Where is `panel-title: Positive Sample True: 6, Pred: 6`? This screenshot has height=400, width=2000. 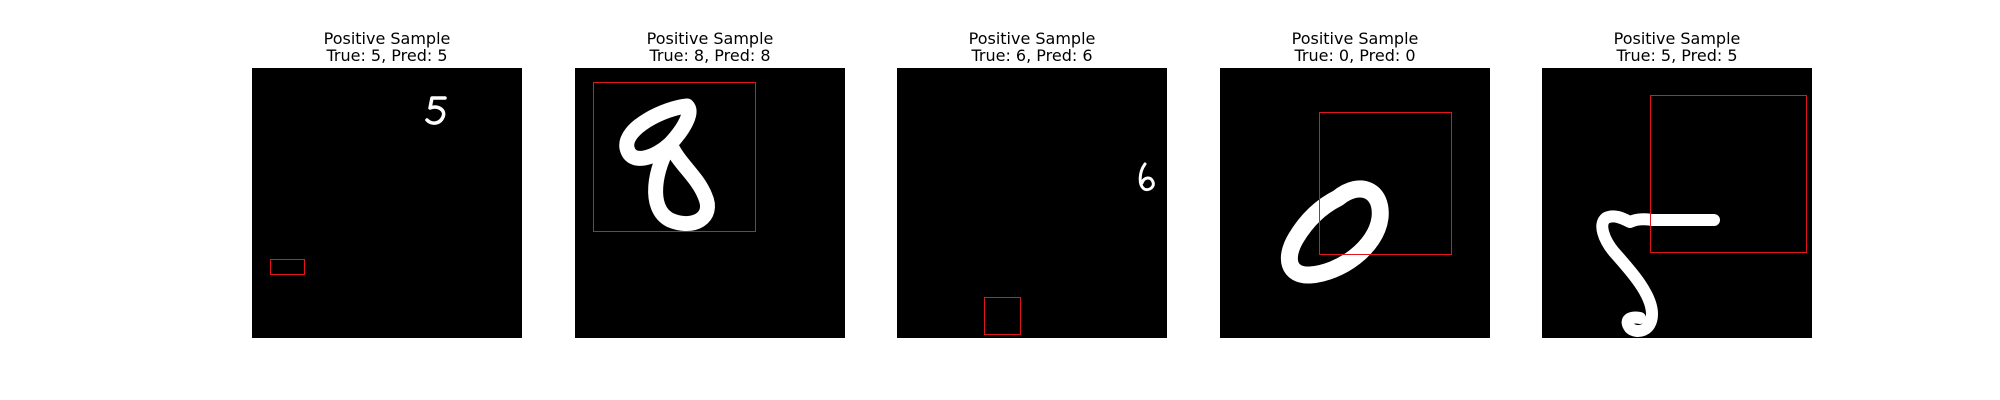 panel-title: Positive Sample True: 6, Pred: 6 is located at coordinates (1032, 47).